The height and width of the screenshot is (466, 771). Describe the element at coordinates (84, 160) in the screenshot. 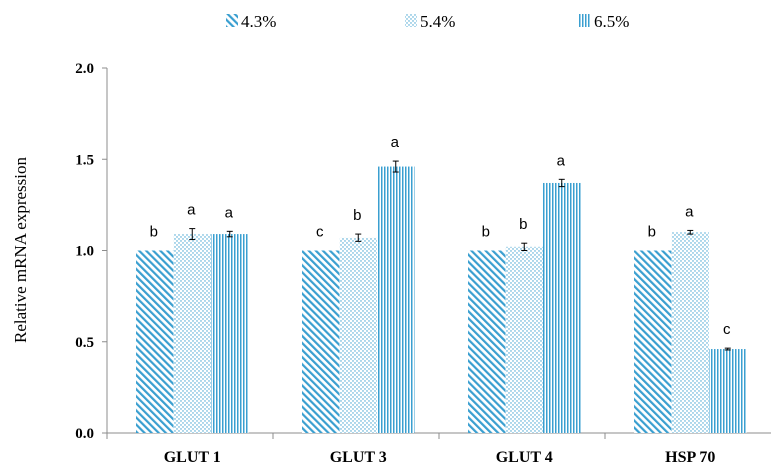

I see `y-tick-label: 1.5` at that location.